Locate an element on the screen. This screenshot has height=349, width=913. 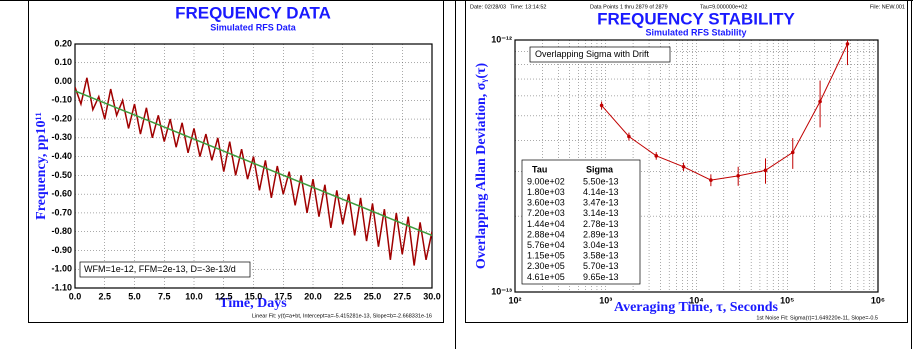
table-cell: 4.14e-13 is located at coordinates (601, 192).